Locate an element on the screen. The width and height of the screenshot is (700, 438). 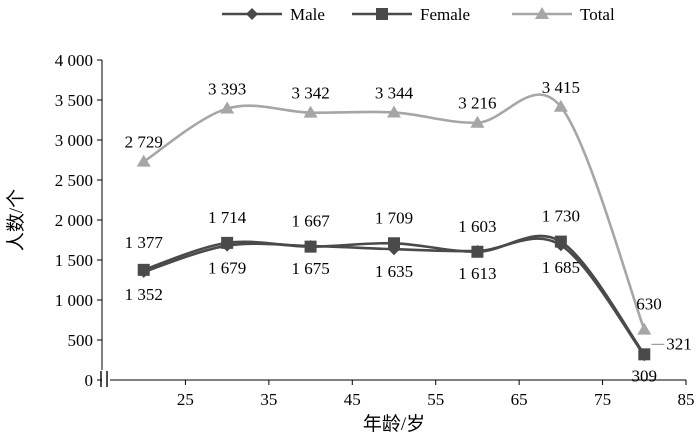
legend-label-male: Male is located at coordinates (307, 14).